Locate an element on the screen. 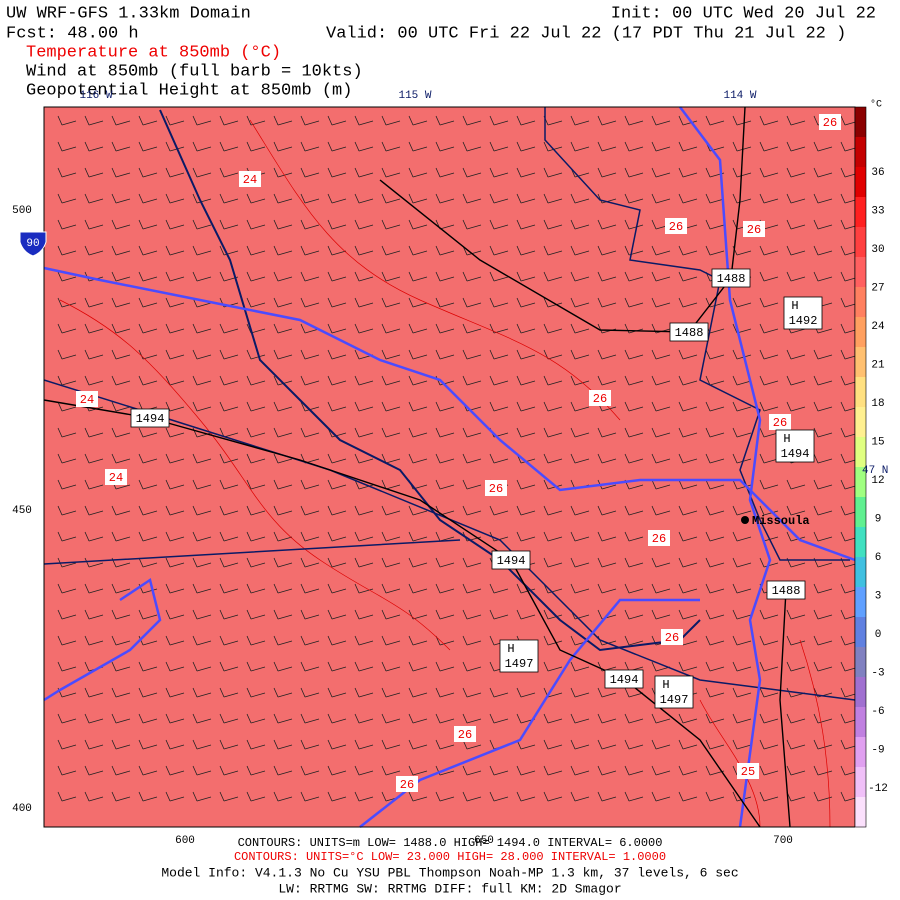  lon-label: 114 W is located at coordinates (739, 96).